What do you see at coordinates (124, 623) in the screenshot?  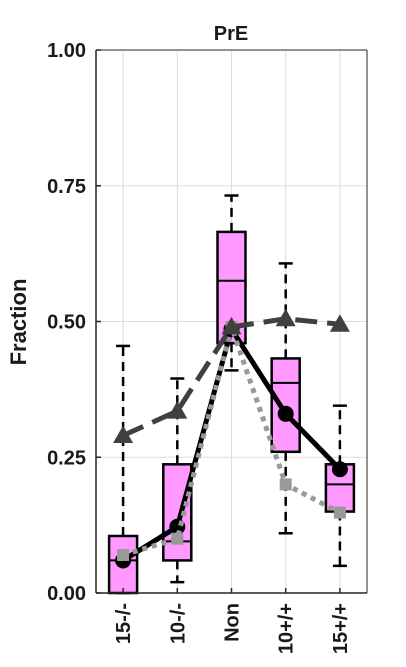 I see `x-tick-label: 15-/-` at bounding box center [124, 623].